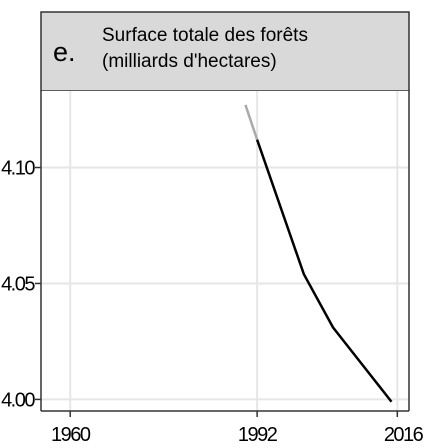 The image size is (439, 448). What do you see at coordinates (71, 435) in the screenshot?
I see `x-tick-label: 1960` at bounding box center [71, 435].